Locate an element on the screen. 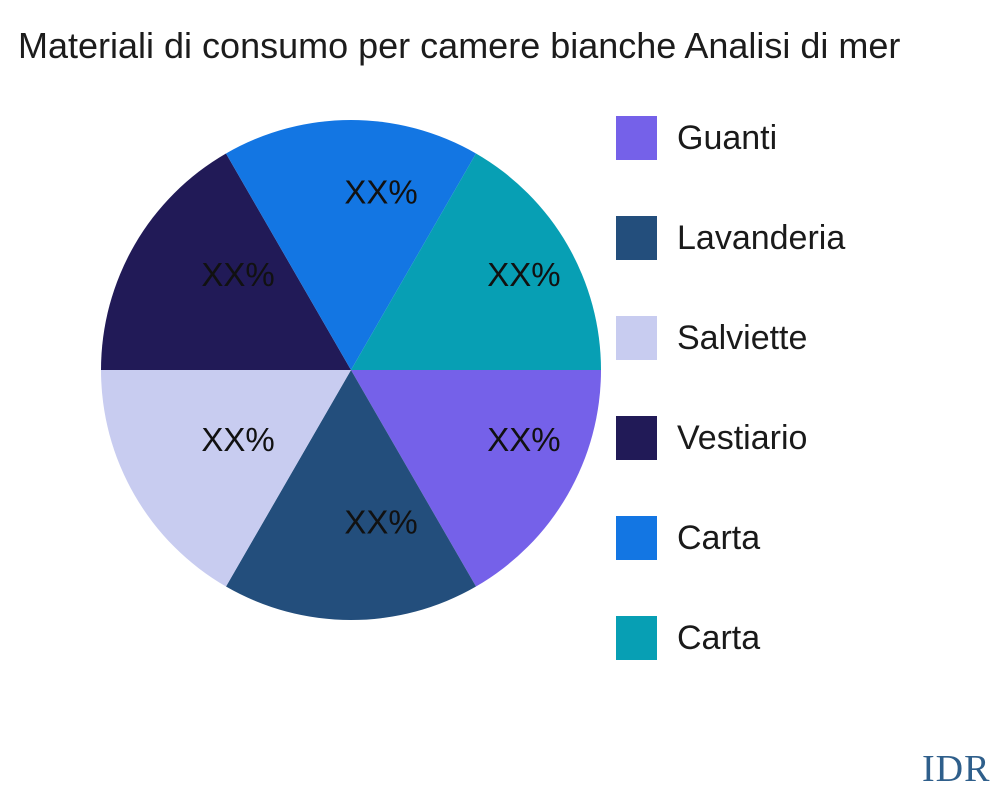  pie-slice-value-label-1: XX% is located at coordinates (380, 522).